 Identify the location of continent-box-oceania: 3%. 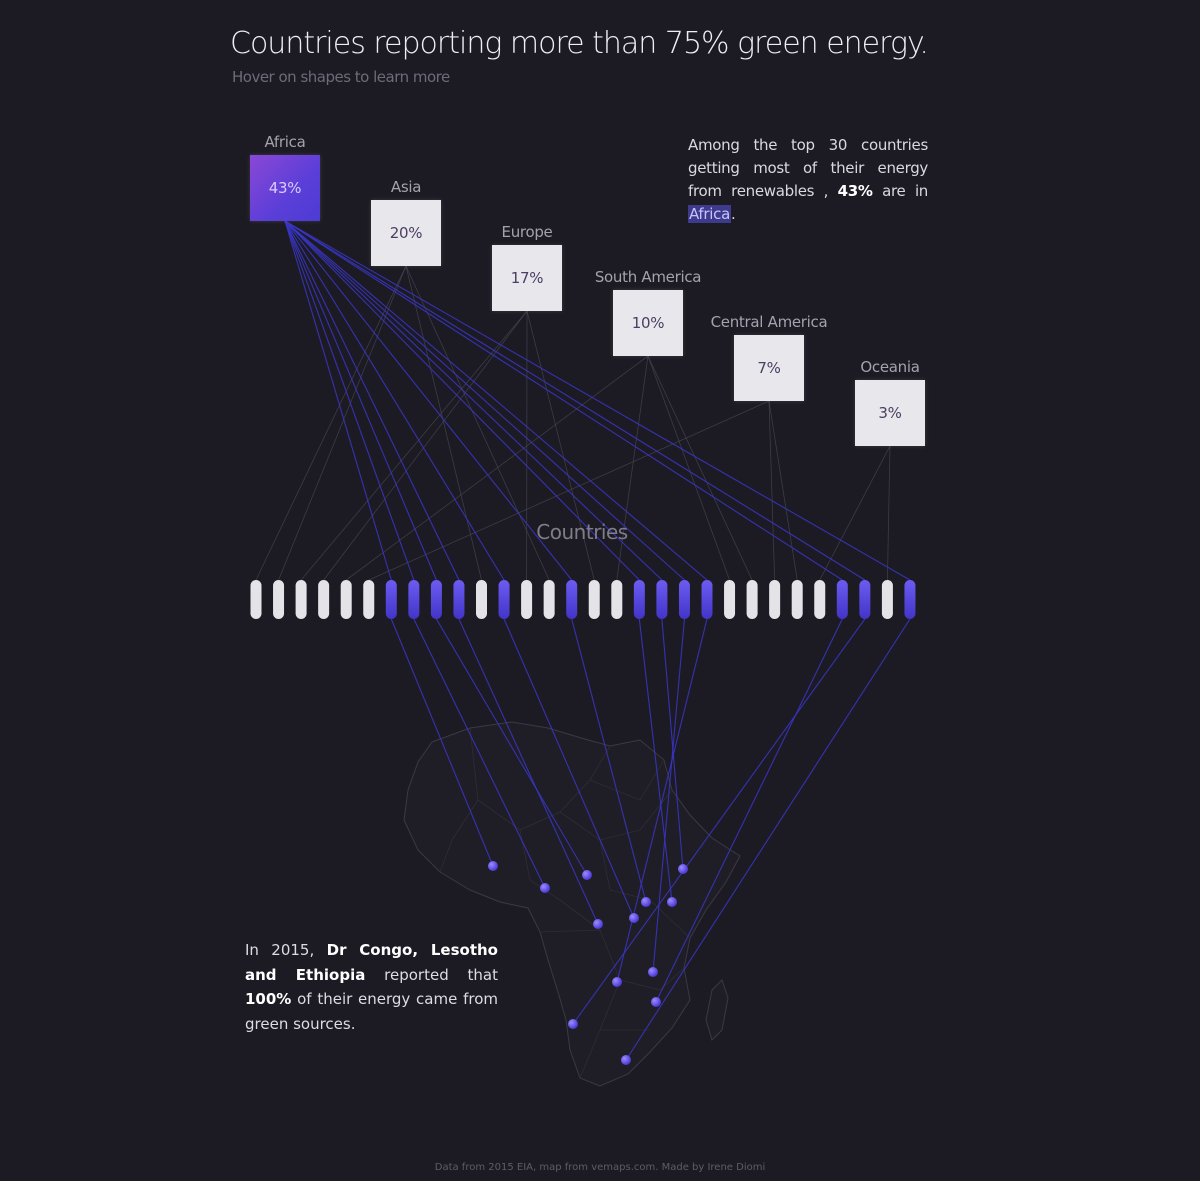
(890, 413).